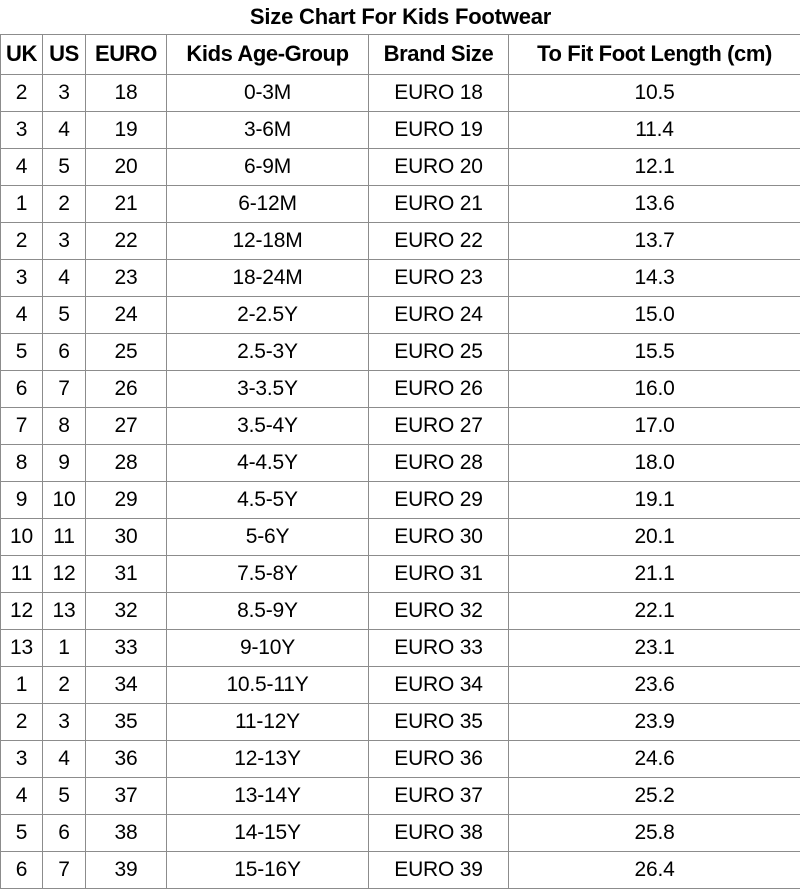  I want to click on cell-age-group: 2-2.5Y, so click(267, 314).